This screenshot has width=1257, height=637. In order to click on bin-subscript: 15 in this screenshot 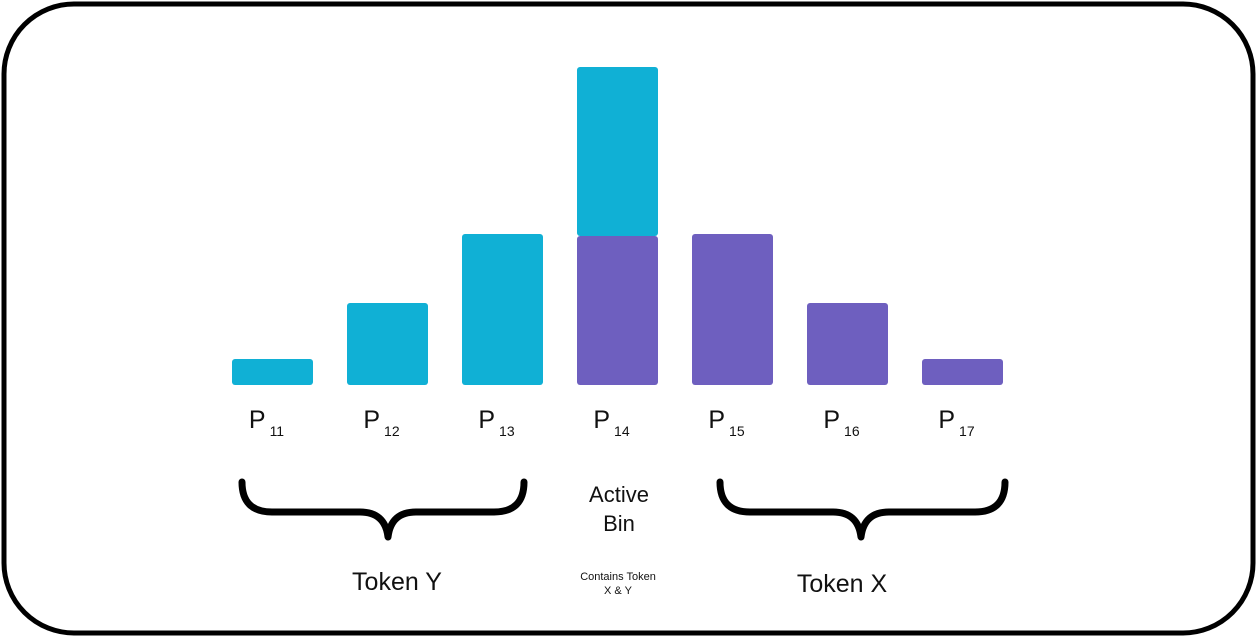, I will do `click(737, 431)`.